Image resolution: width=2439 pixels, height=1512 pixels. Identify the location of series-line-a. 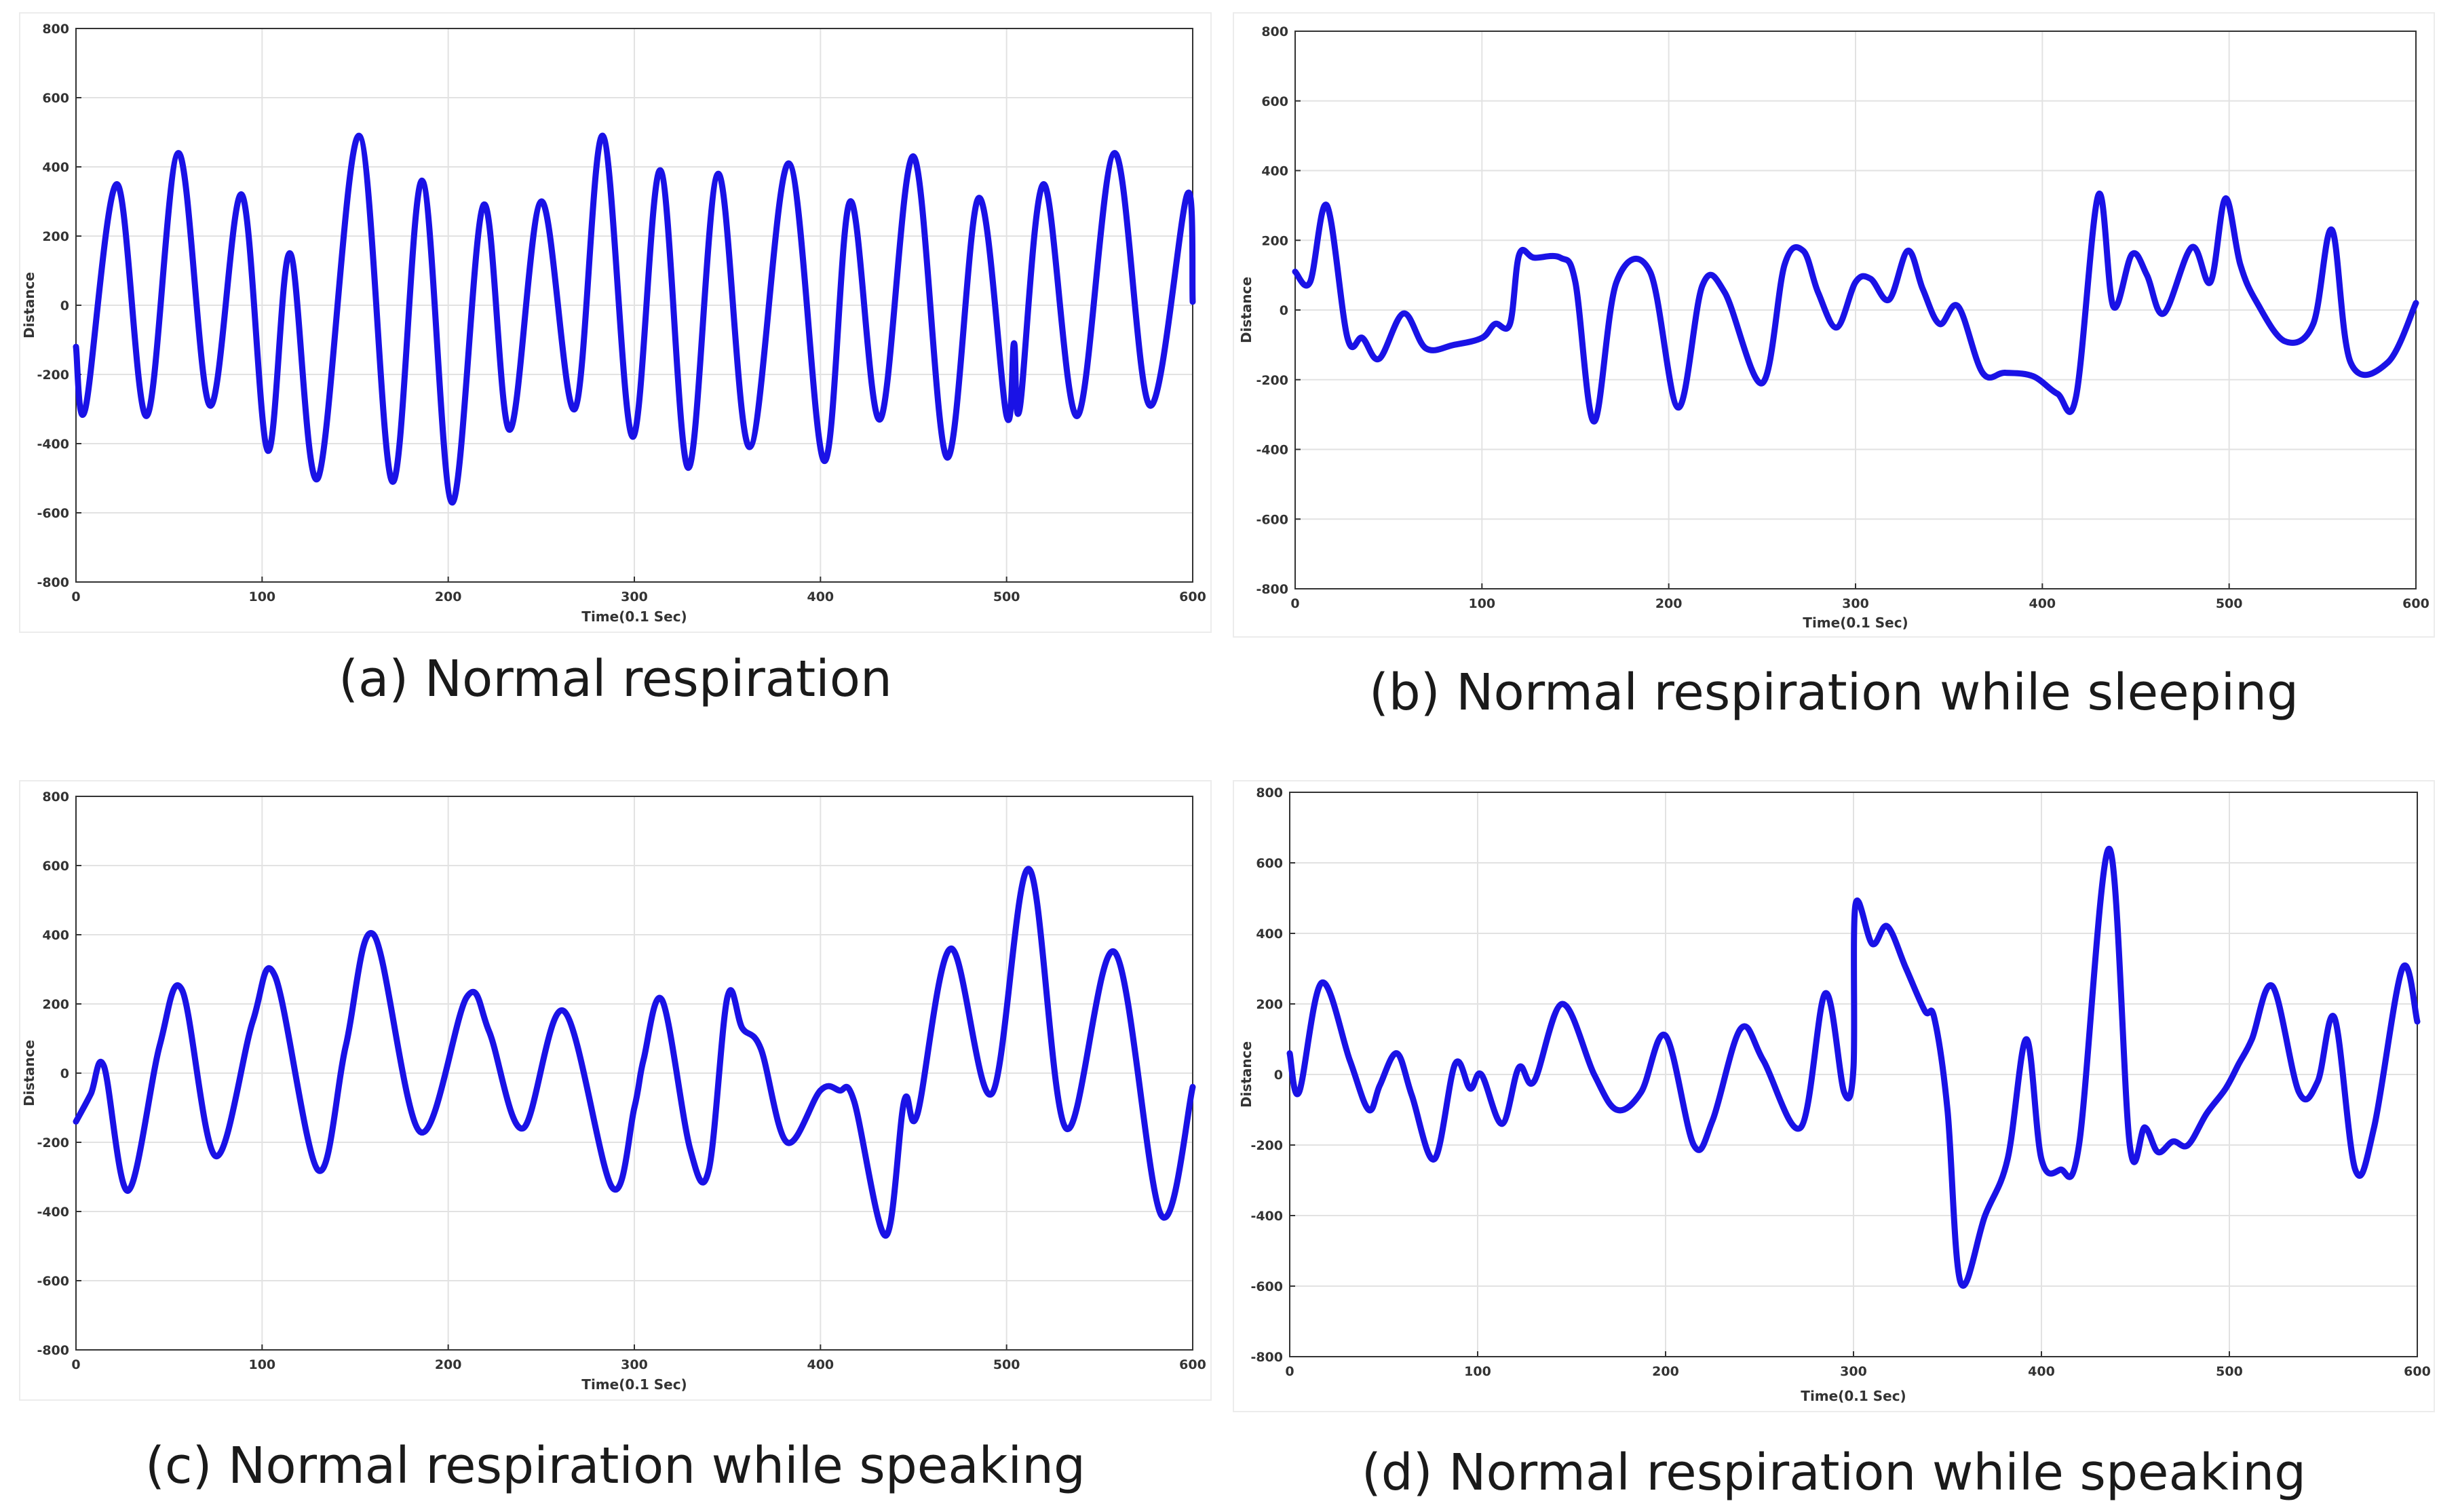
(634, 319).